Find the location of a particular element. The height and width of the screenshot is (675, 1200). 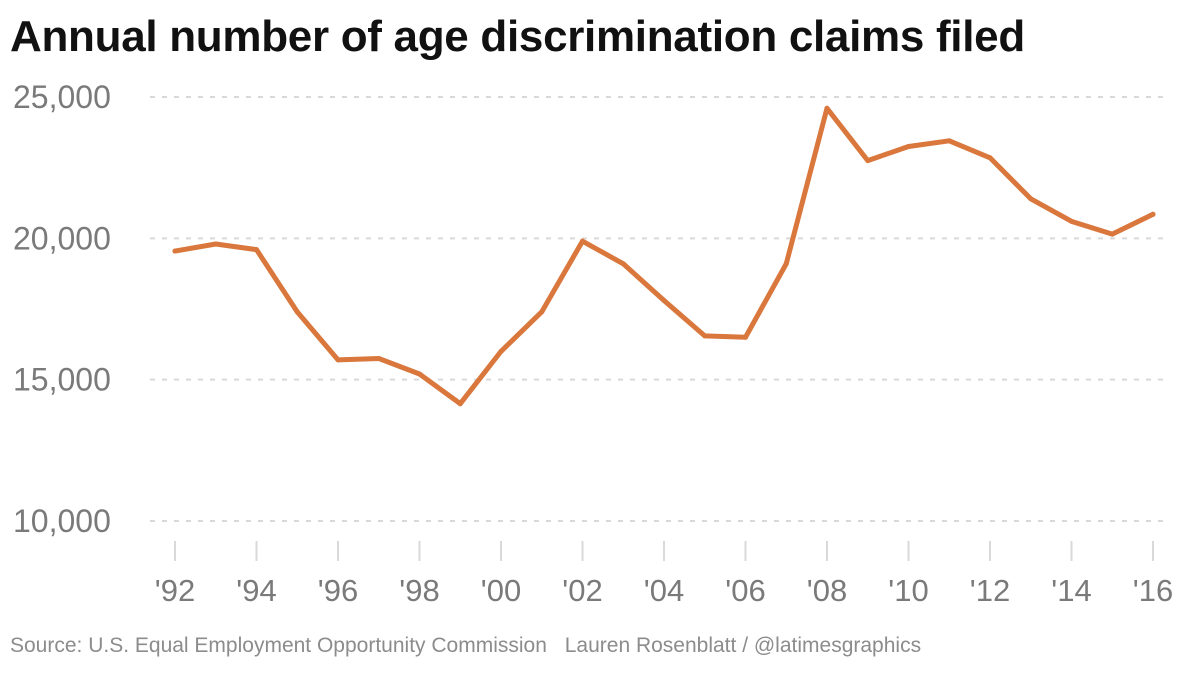

y-tick-label: 20,000 is located at coordinates (62, 238).